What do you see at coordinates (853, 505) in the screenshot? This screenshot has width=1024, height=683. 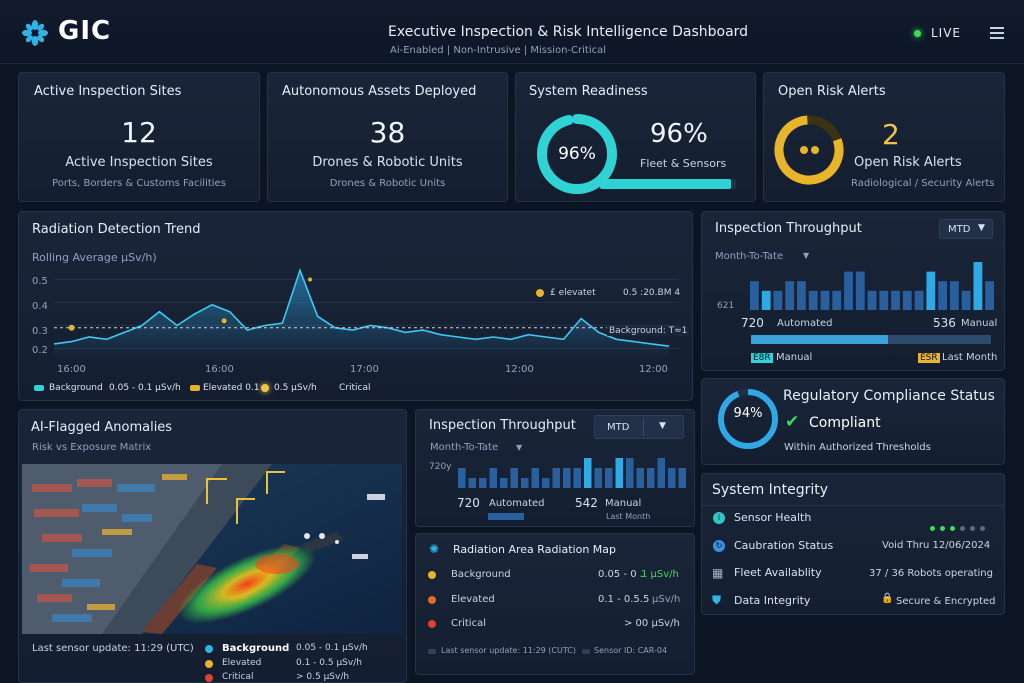 I see `divider` at bounding box center [853, 505].